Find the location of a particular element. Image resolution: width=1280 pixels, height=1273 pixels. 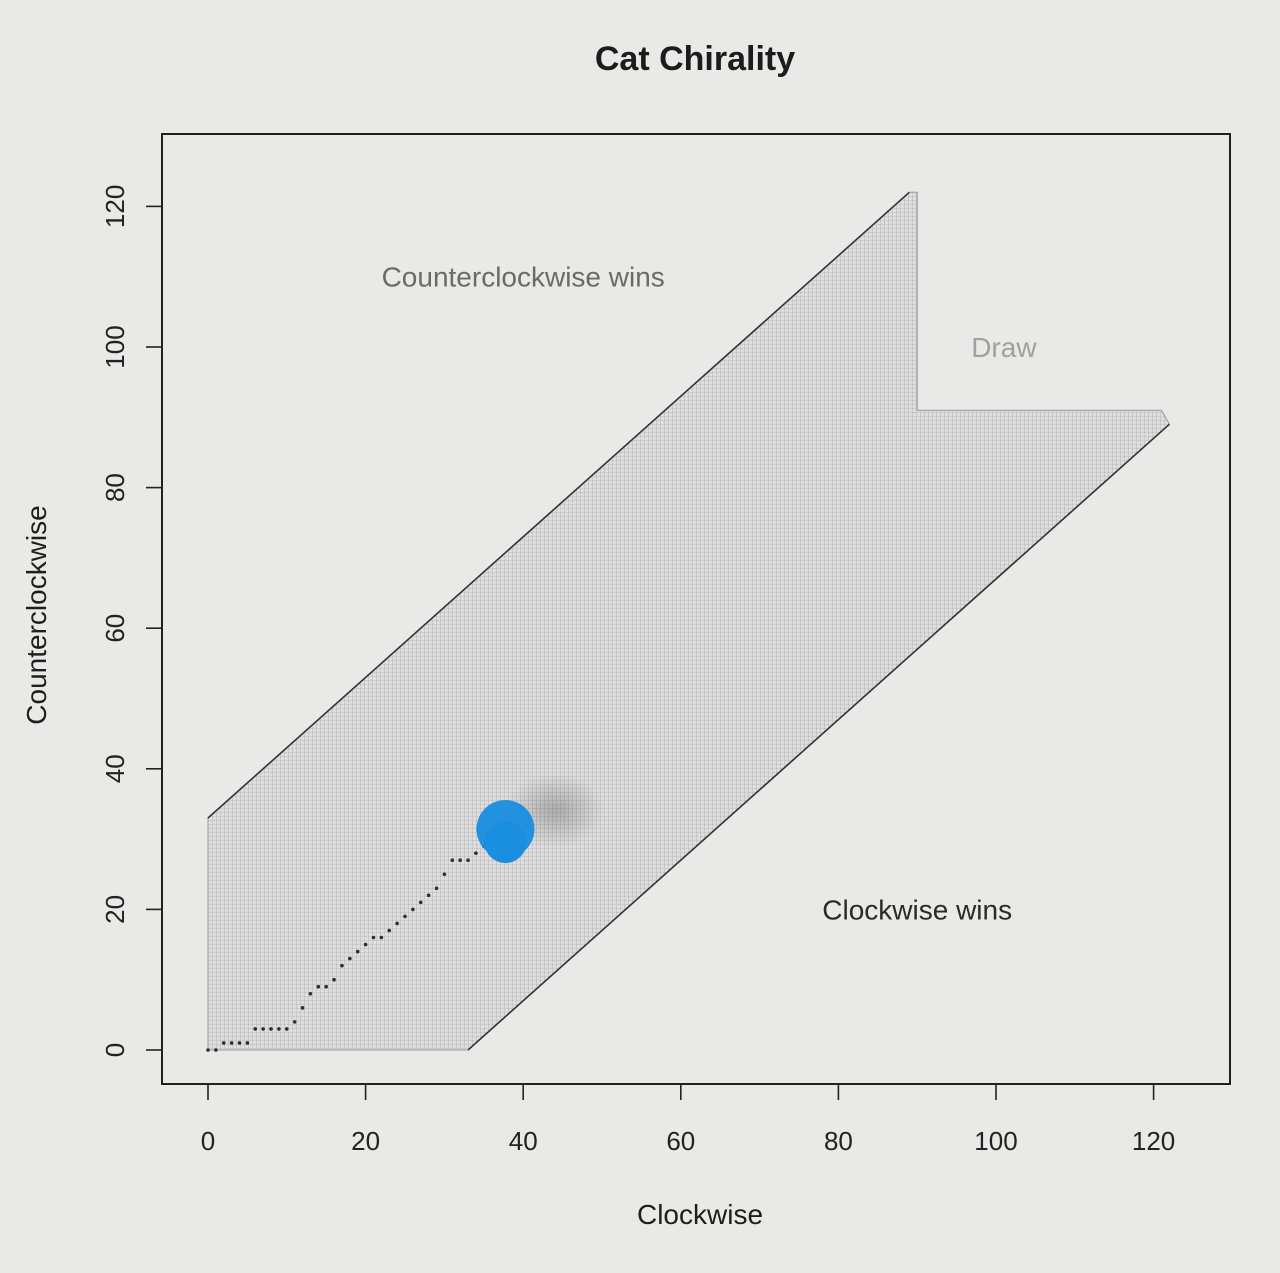

chart-title: Cat Chirality is located at coordinates (695, 59).